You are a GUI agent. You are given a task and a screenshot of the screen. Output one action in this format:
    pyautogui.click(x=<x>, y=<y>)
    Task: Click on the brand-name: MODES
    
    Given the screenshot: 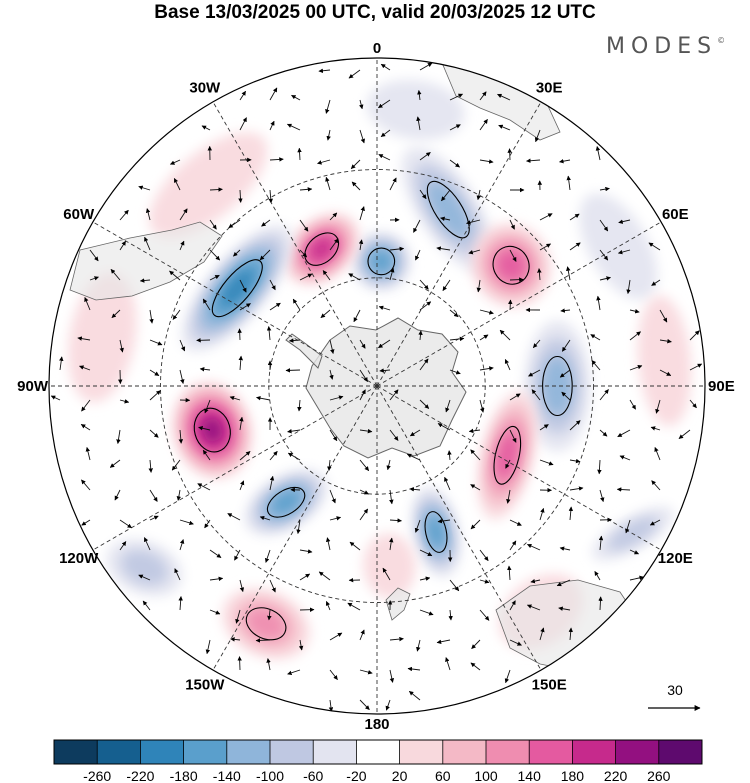 What is the action you would take?
    pyautogui.click(x=662, y=46)
    